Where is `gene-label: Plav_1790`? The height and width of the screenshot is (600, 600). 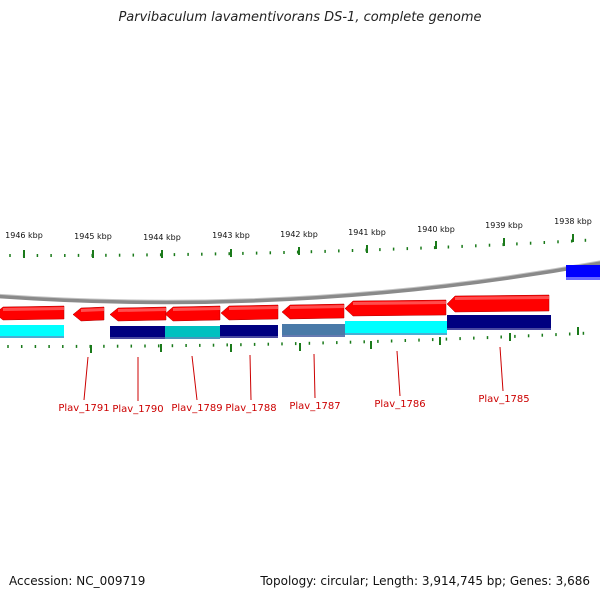 gene-label: Plav_1790 is located at coordinates (137, 409).